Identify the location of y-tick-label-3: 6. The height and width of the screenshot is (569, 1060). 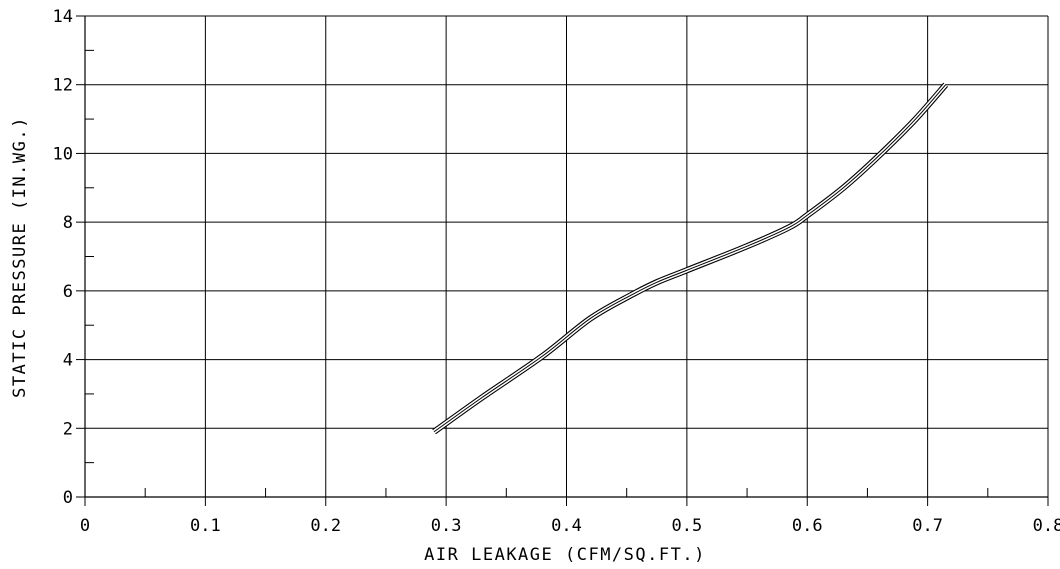
(68, 292).